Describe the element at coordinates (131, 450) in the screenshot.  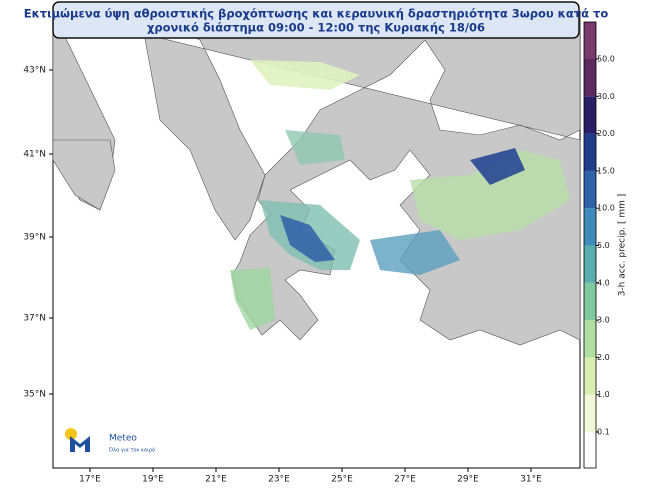
I see `logo-tagline: Όλα για τον καιρό` at that location.